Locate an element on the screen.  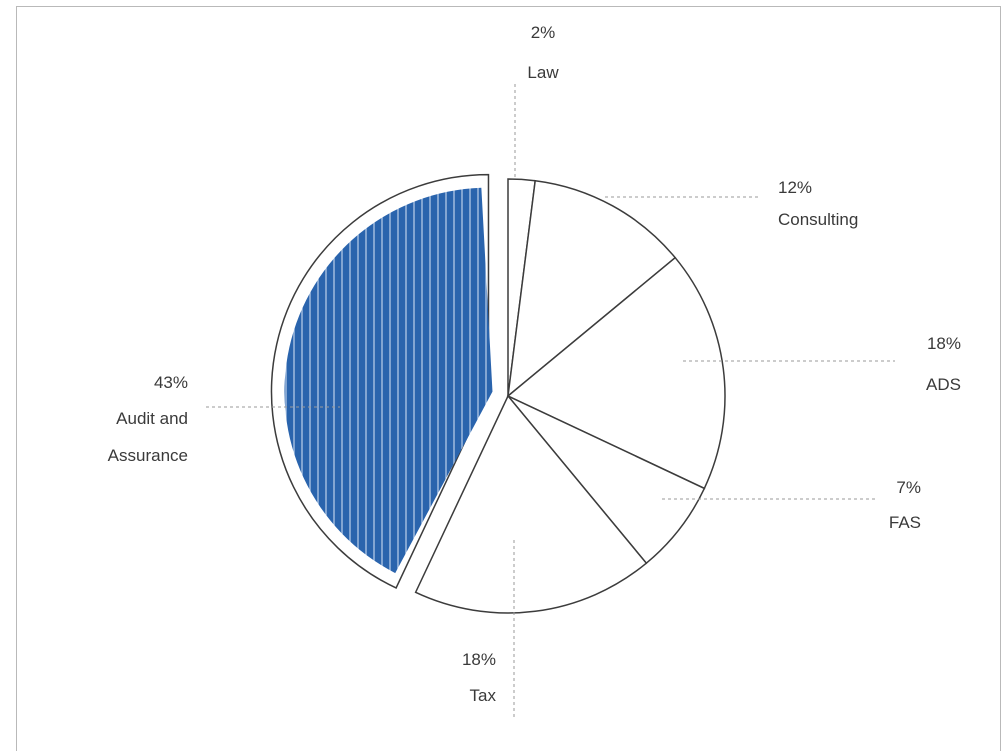
label-tax-percent: 18% is located at coordinates (479, 659).